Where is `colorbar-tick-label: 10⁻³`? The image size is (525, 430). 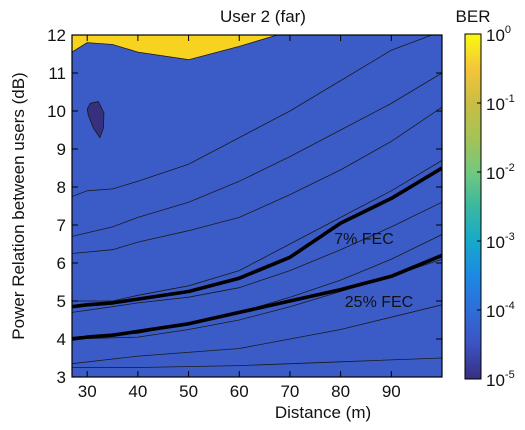 colorbar-tick-label: 10⁻³ is located at coordinates (500, 241).